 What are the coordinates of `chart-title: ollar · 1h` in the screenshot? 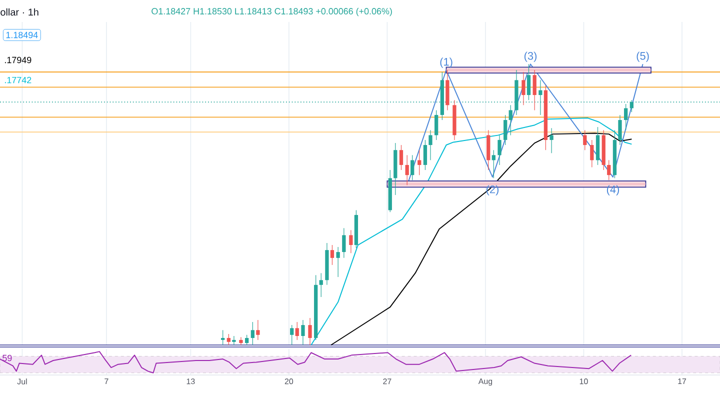 It's located at (19, 12).